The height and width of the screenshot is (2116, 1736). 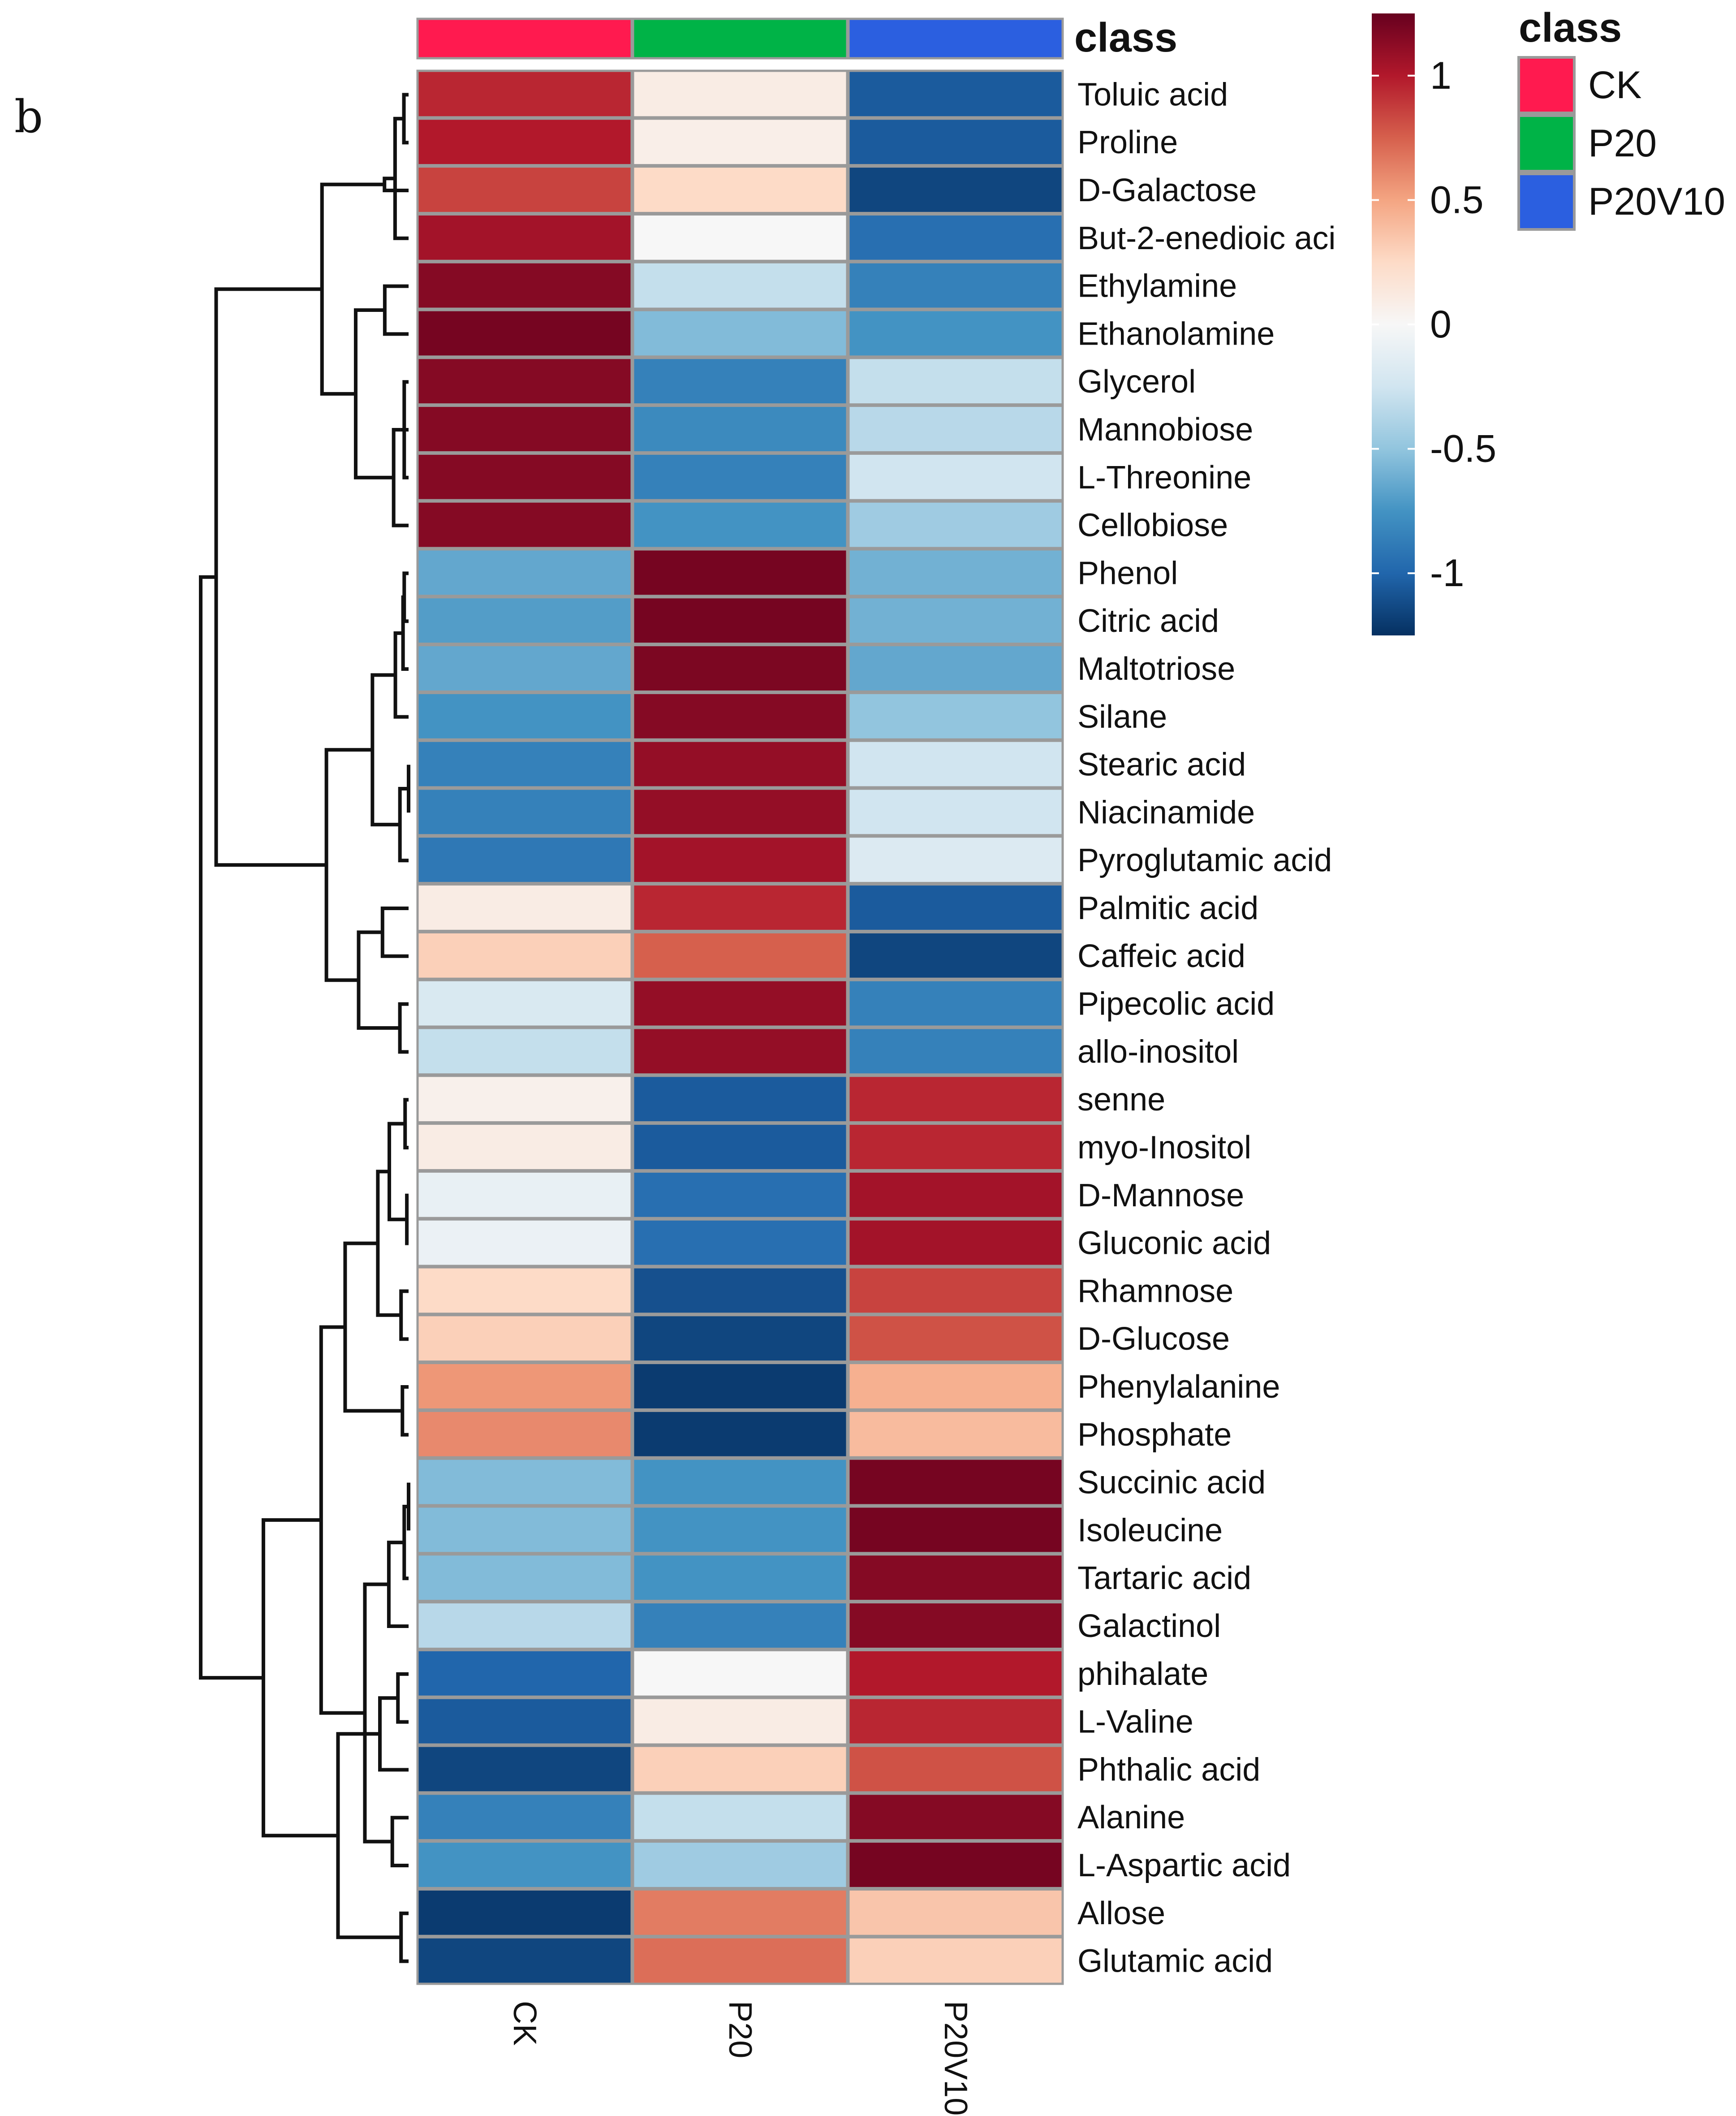 I want to click on annotation-cell-p20v10, so click(x=955, y=38).